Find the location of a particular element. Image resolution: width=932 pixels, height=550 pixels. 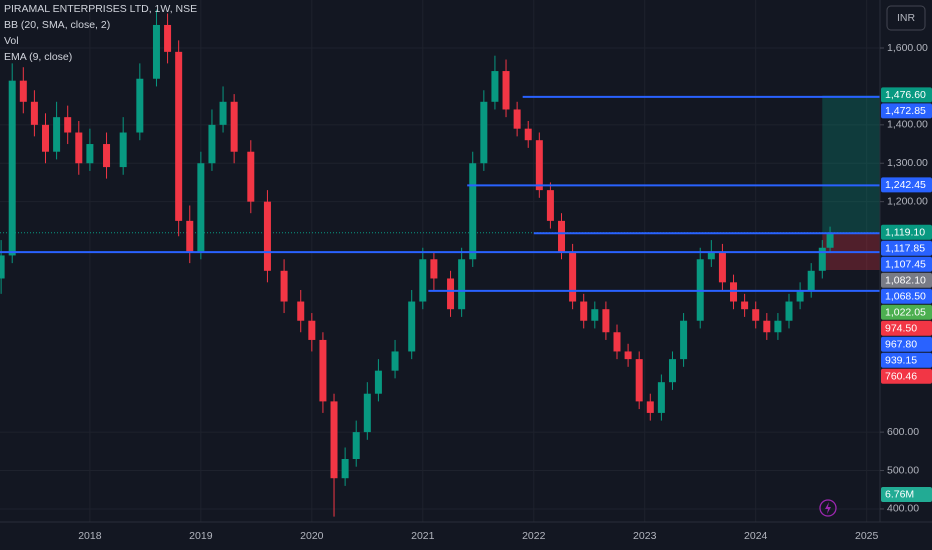

price-tag-label: 1,022.05 is located at coordinates (905, 313).